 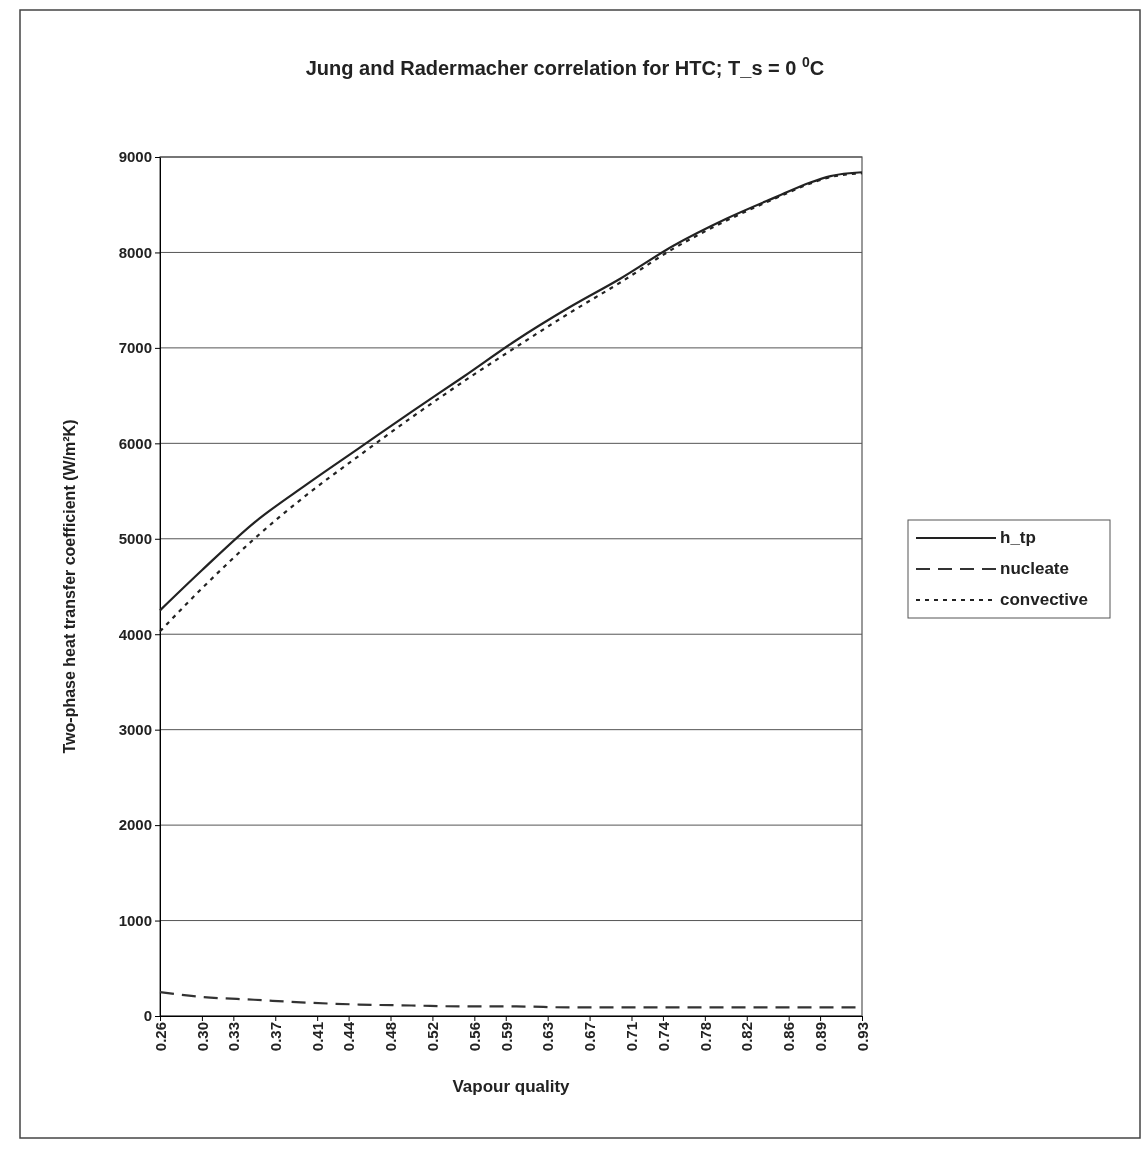 What do you see at coordinates (433, 1037) in the screenshot?
I see `x-tick-label: 0.52` at bounding box center [433, 1037].